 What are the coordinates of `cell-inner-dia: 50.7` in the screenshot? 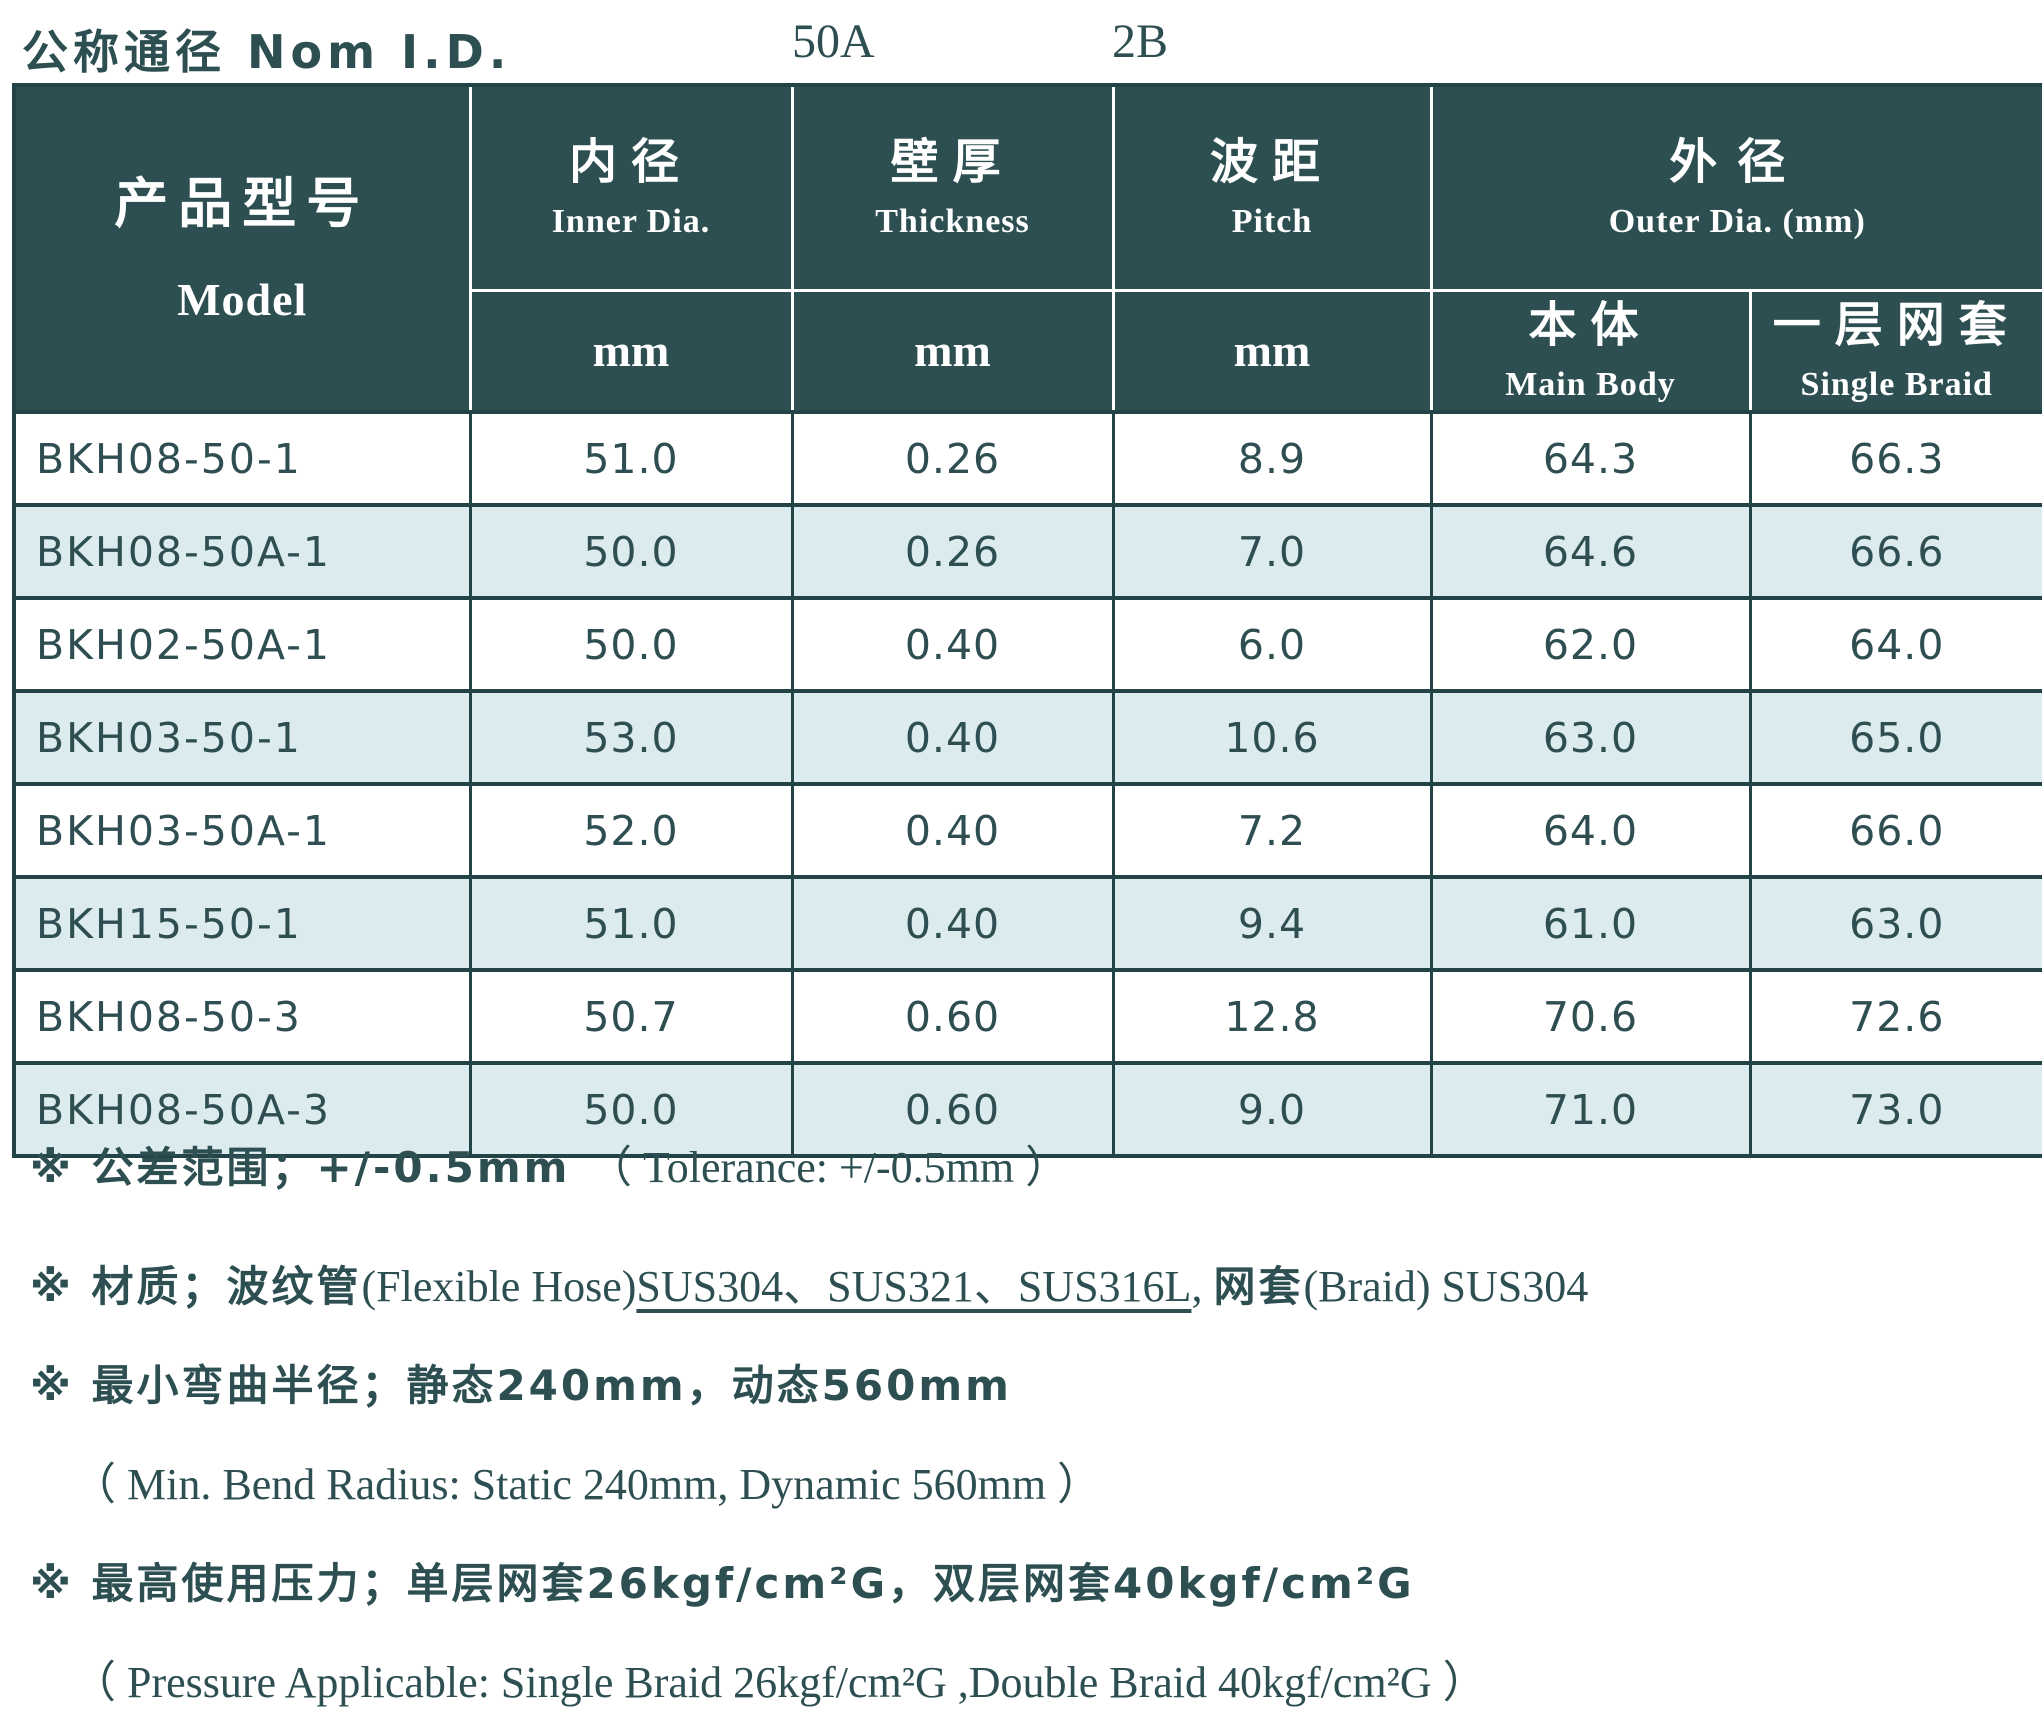 It's located at (631, 1016).